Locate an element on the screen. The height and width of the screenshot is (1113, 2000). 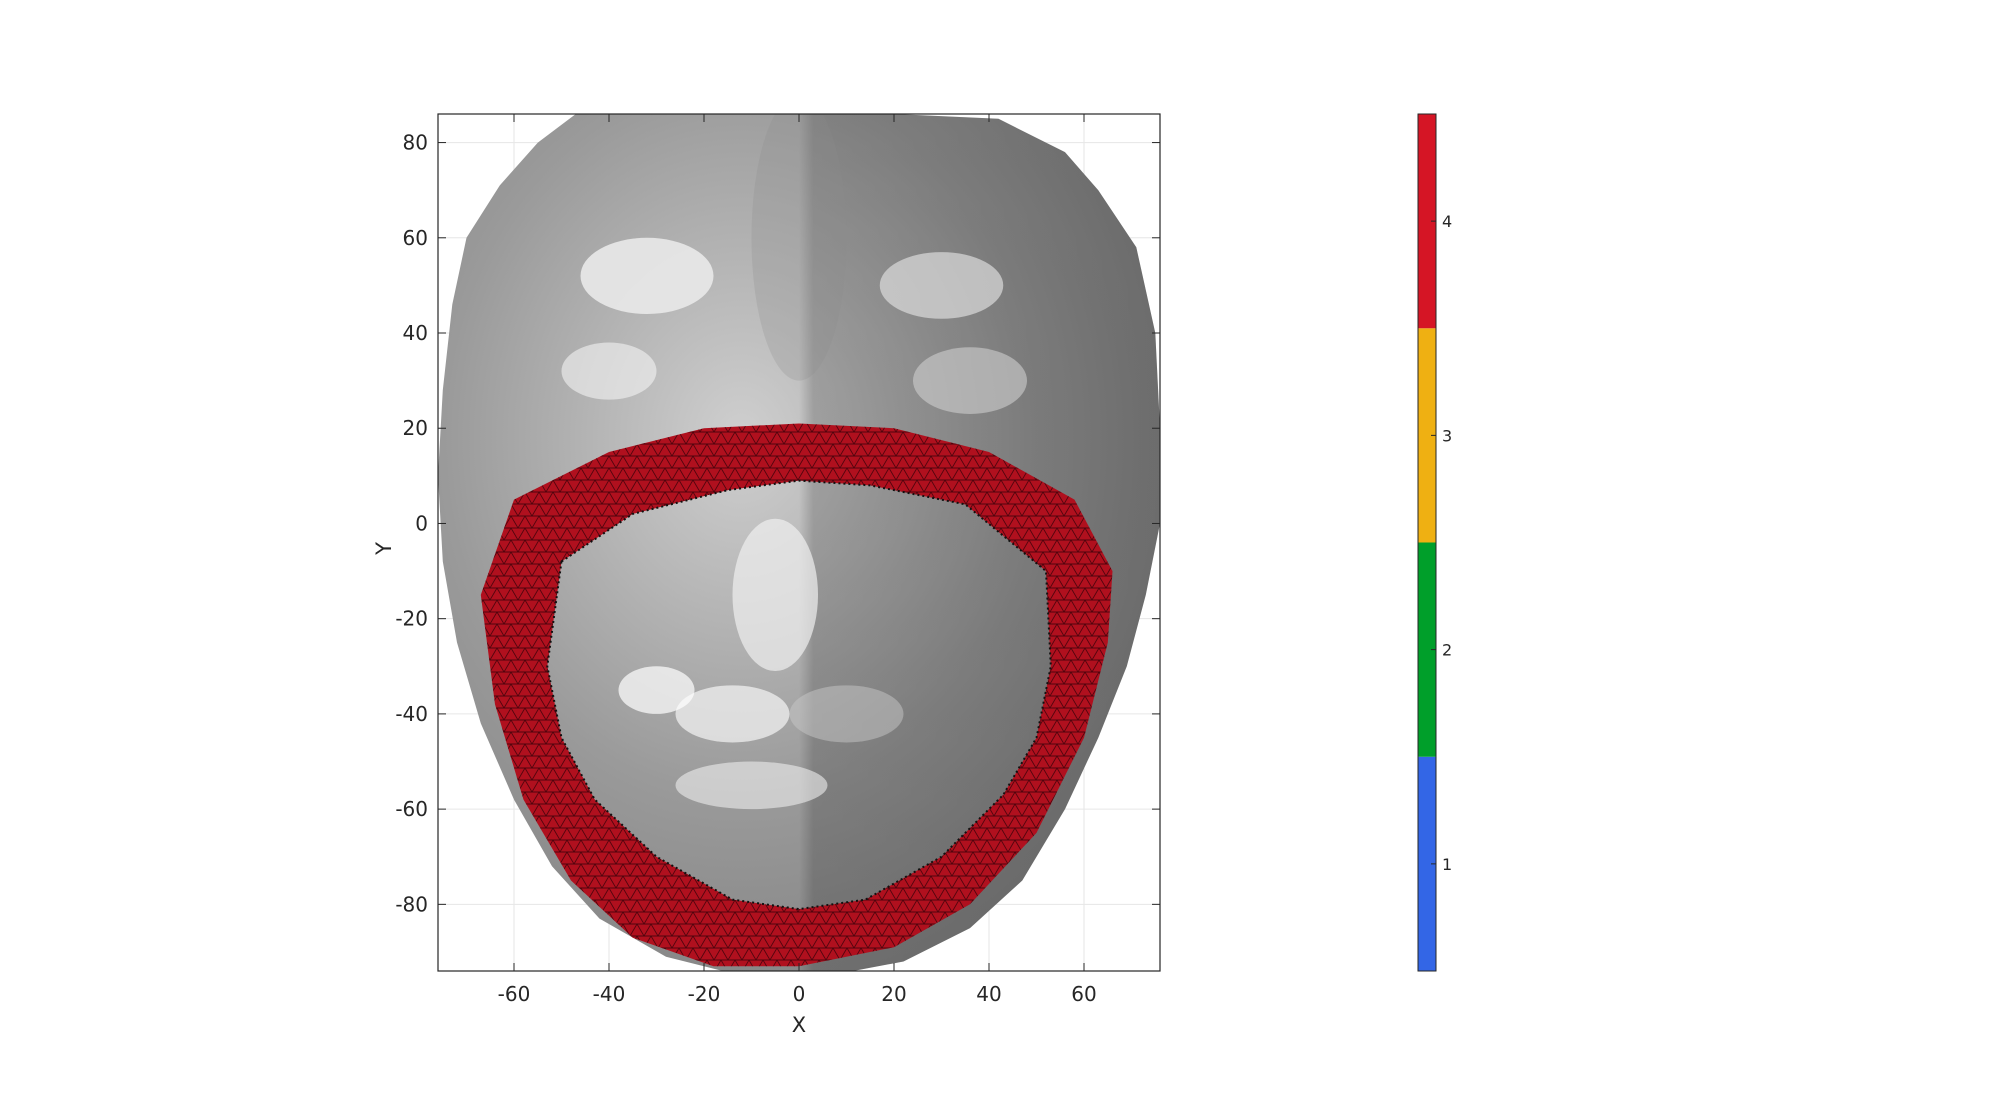
x-tick-label: 20 is located at coordinates (893, 994).